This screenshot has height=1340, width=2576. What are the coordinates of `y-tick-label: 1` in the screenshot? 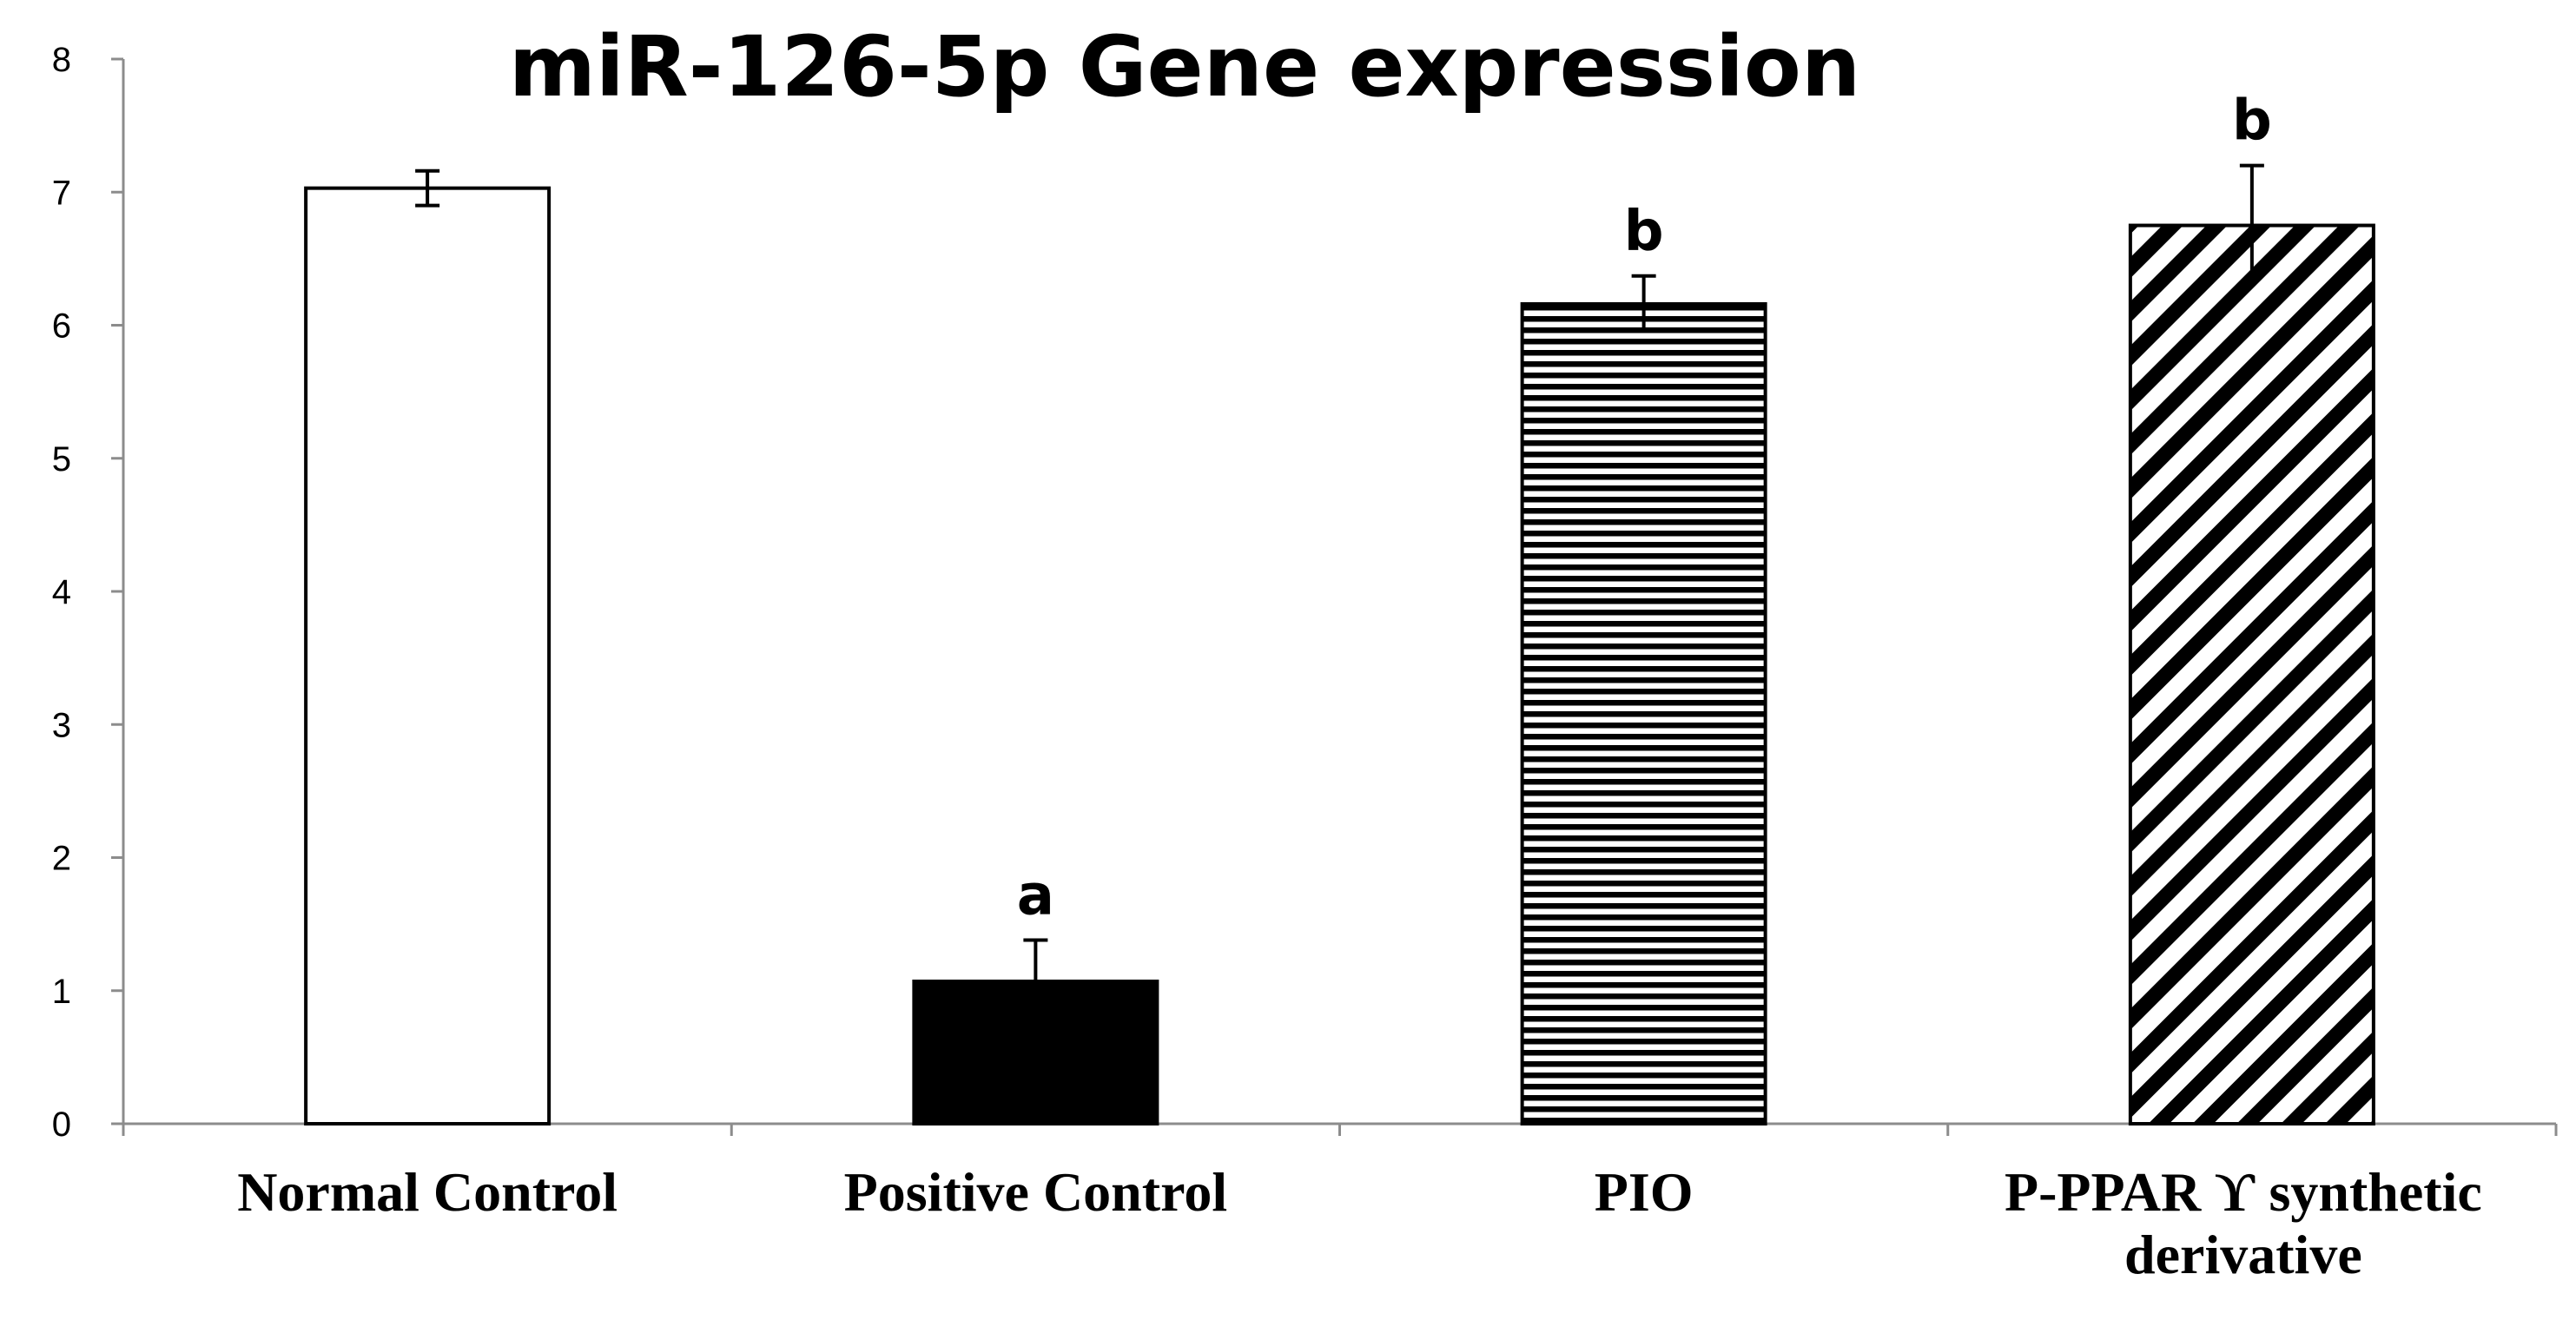 It's located at (61, 992).